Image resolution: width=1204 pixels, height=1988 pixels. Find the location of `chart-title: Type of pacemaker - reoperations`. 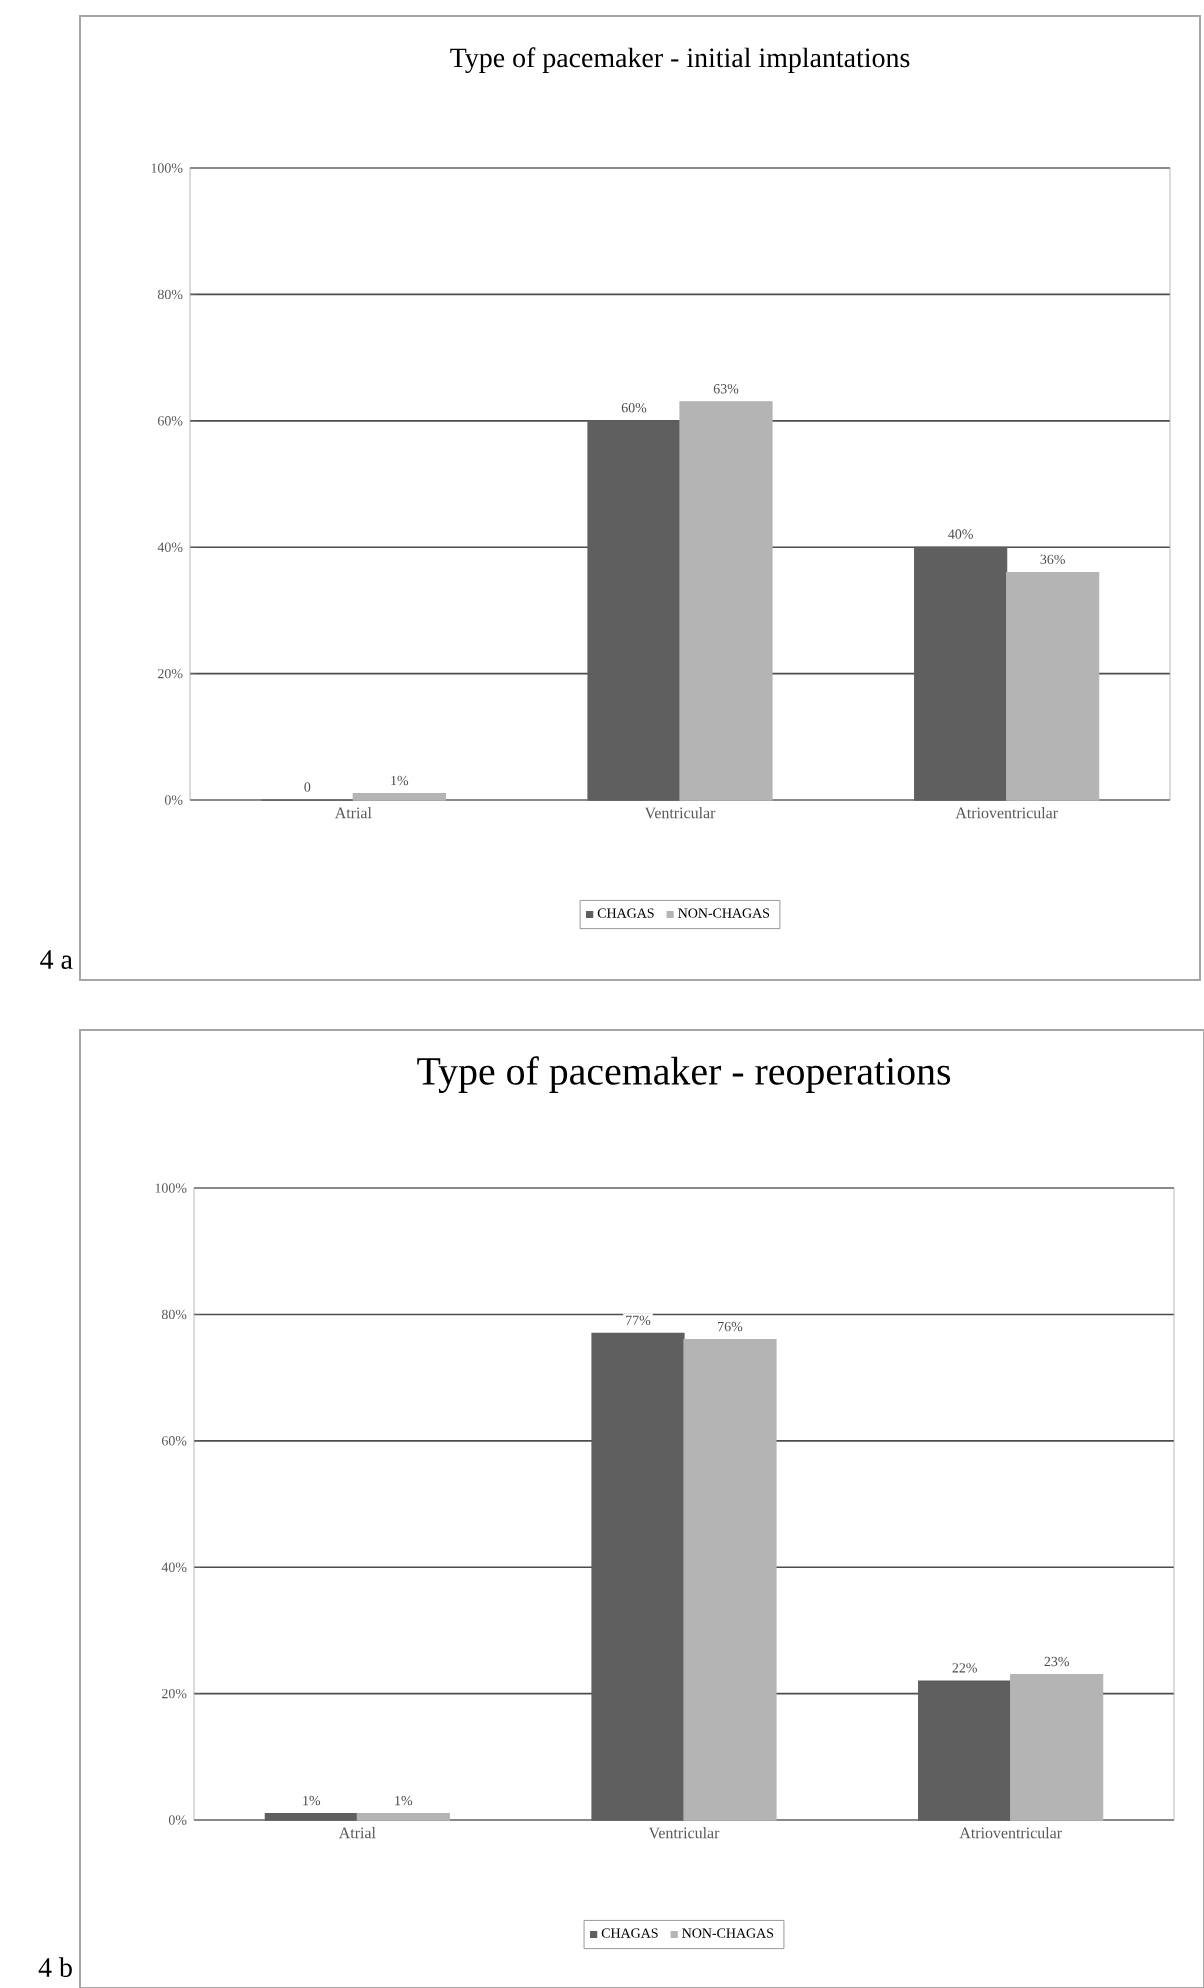

chart-title: Type of pacemaker - reoperations is located at coordinates (684, 1075).